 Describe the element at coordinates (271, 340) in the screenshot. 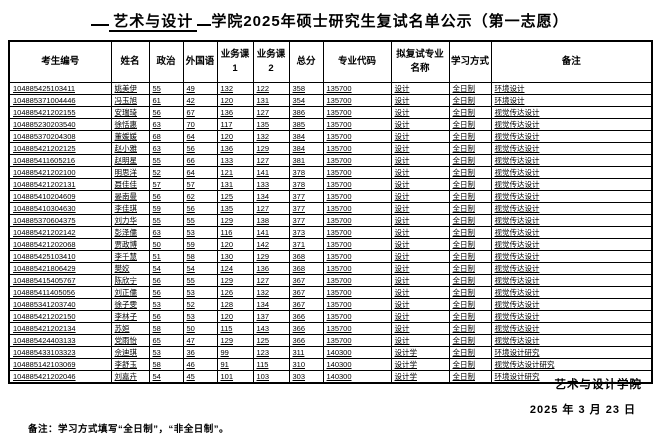

I see `cell-business-course2: 125` at that location.